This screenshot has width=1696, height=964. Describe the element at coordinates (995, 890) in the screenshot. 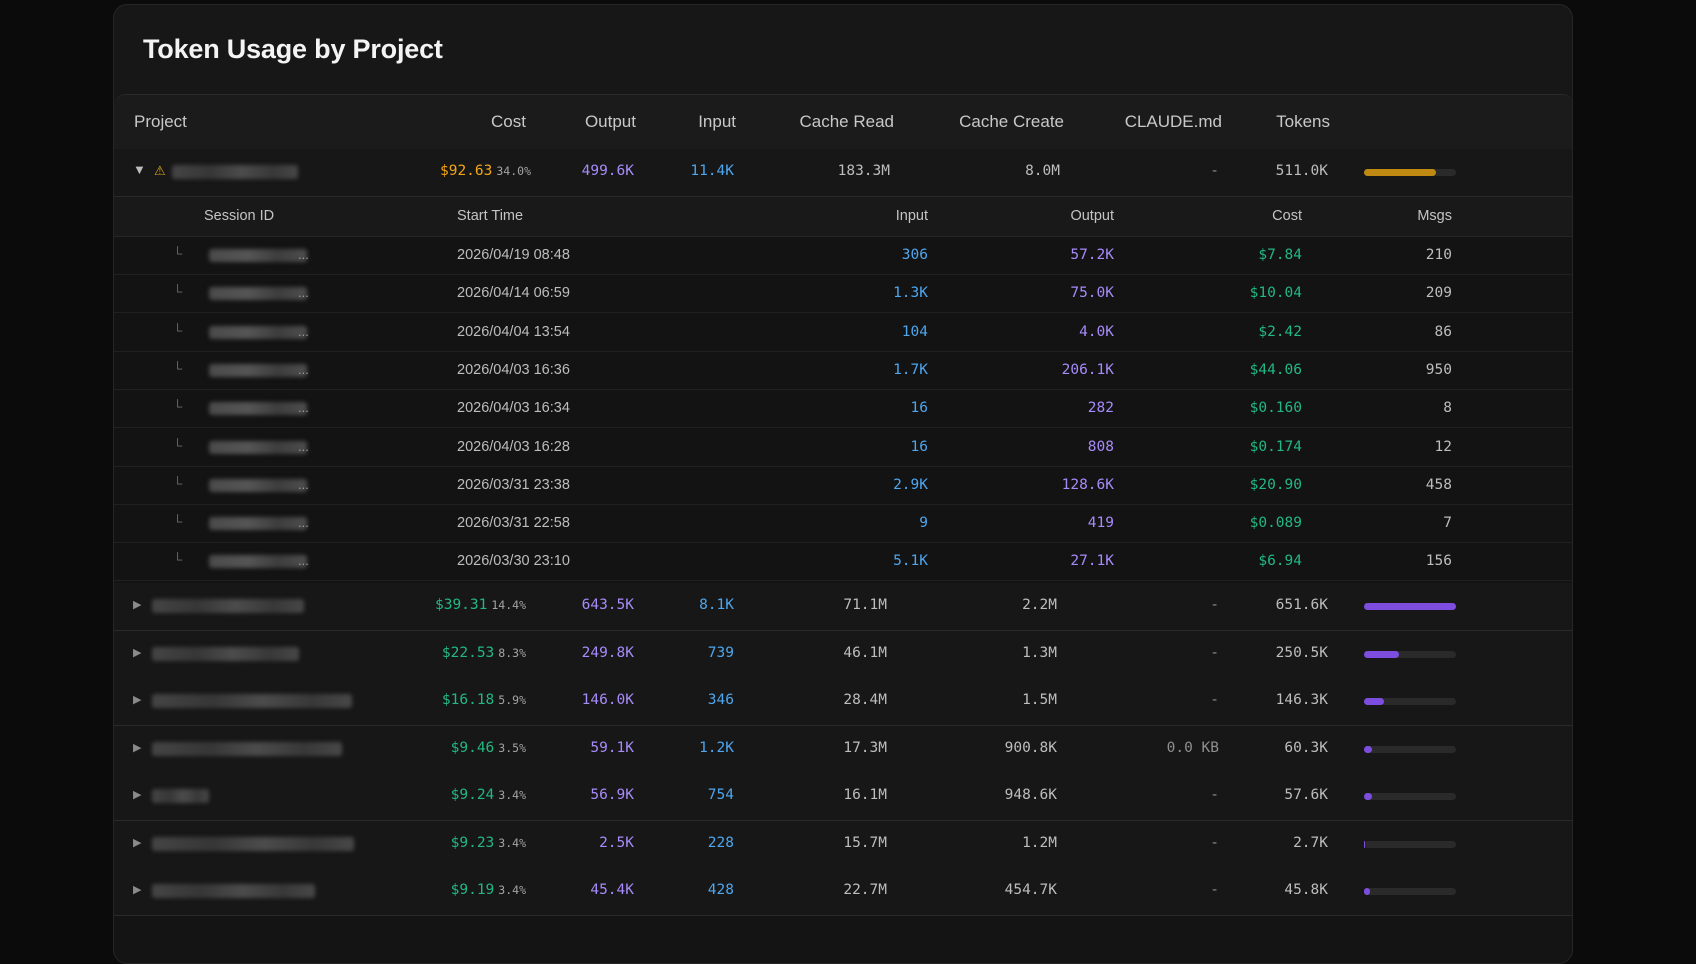

I see `project-cache-create: 454.7K` at that location.